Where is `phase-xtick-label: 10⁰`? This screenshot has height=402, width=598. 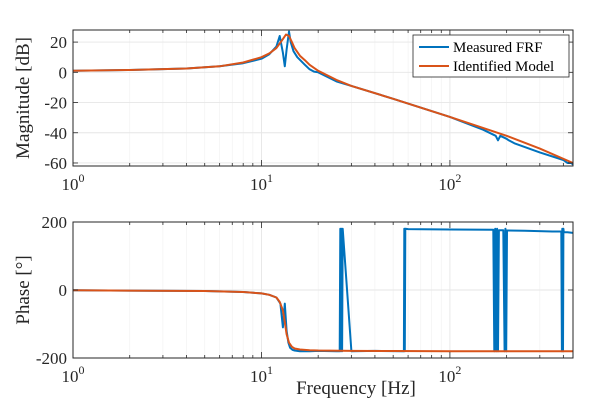
phase-xtick-label: 10⁰ is located at coordinates (73, 374).